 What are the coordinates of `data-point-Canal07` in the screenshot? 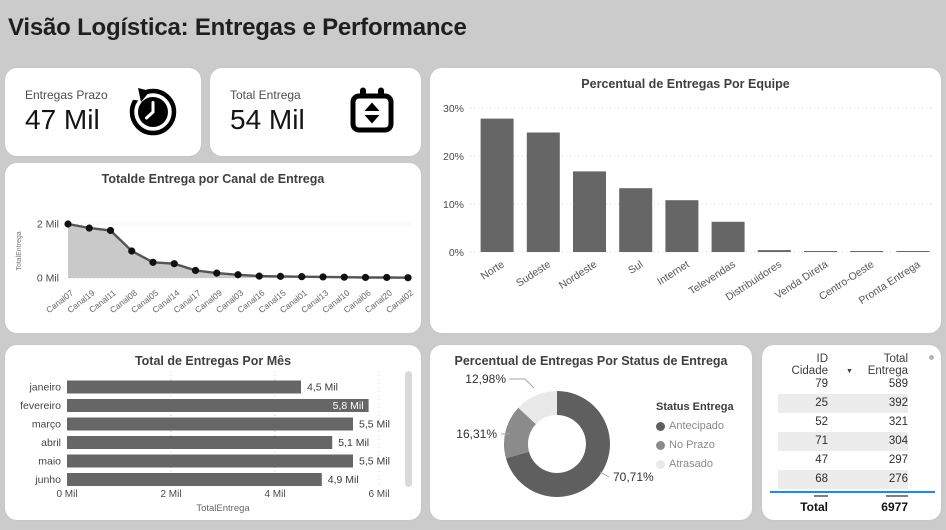 It's located at (68, 224).